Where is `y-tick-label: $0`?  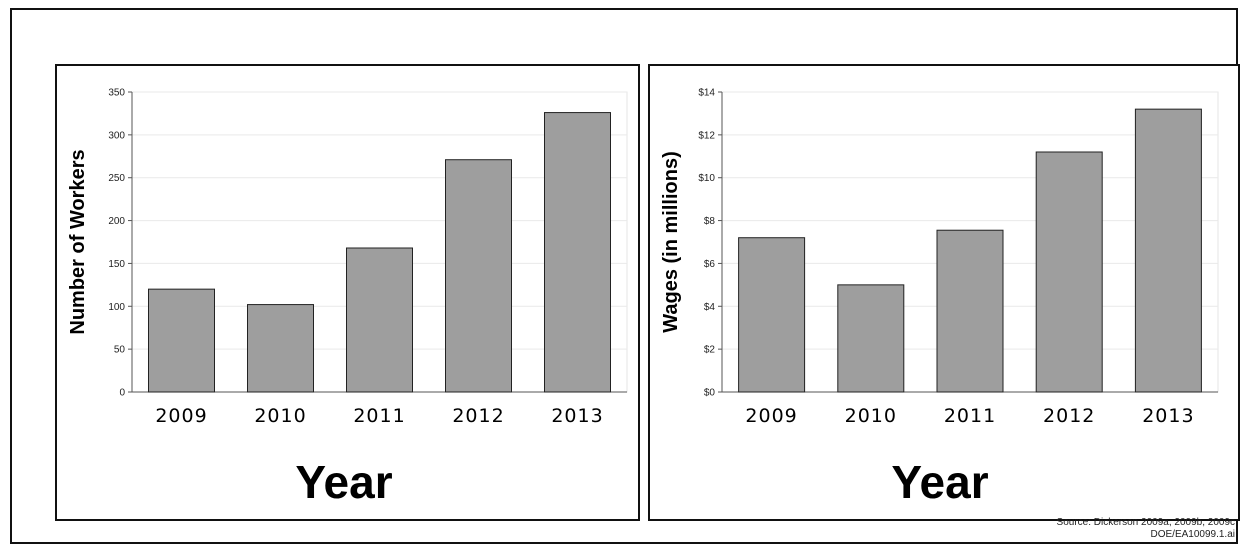
y-tick-label: $0 is located at coordinates (710, 393).